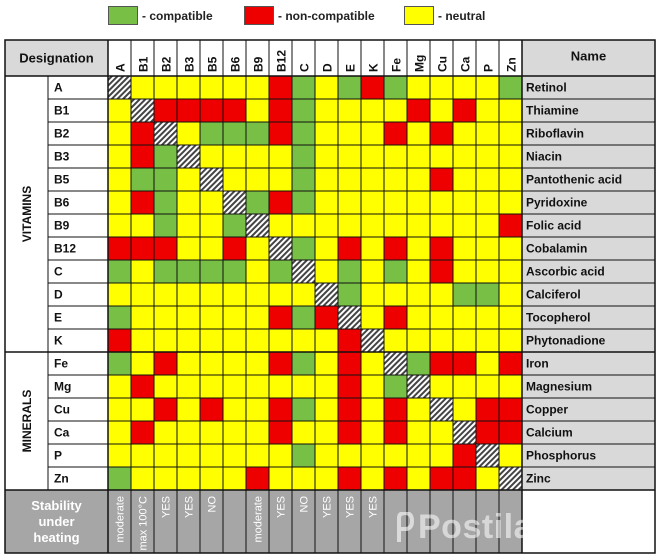 This screenshot has width=660, height=560. I want to click on matrix-cell-b12-b6, so click(234, 248).